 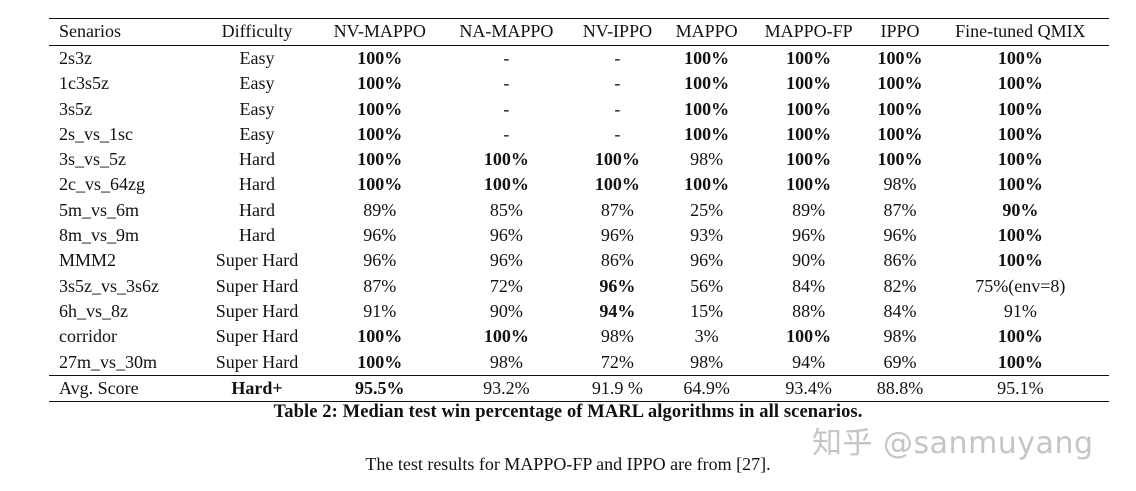 What do you see at coordinates (75, 108) in the screenshot?
I see `scenario-cell: 3s5z` at bounding box center [75, 108].